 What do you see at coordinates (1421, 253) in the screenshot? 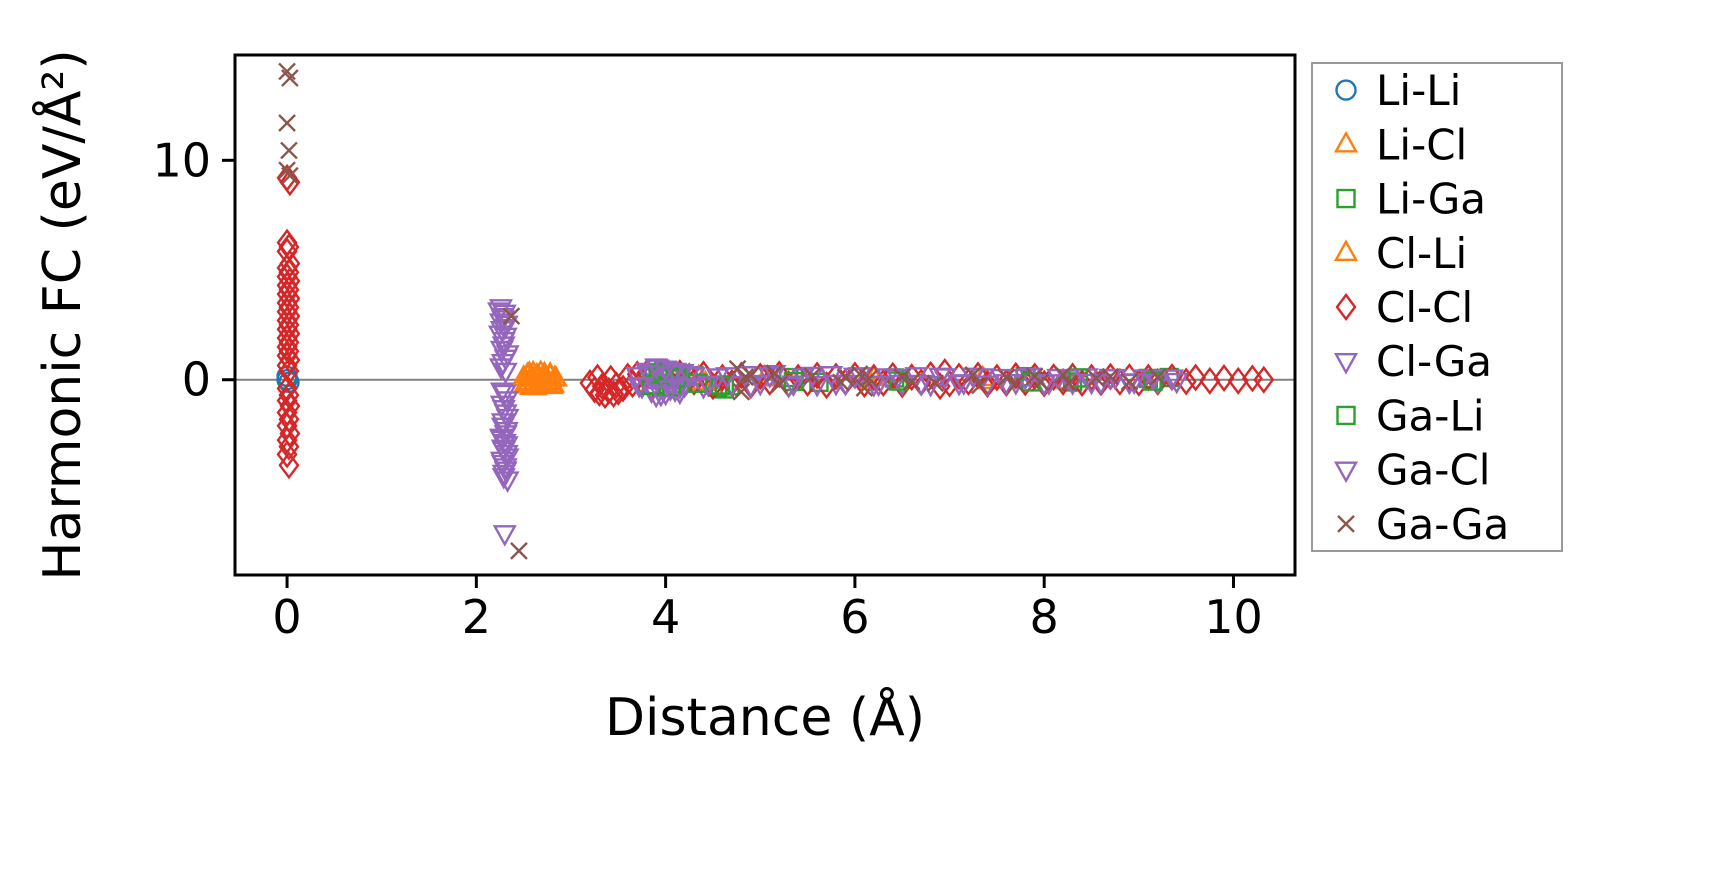
I see `legend-label: Cl-Li` at bounding box center [1421, 253].